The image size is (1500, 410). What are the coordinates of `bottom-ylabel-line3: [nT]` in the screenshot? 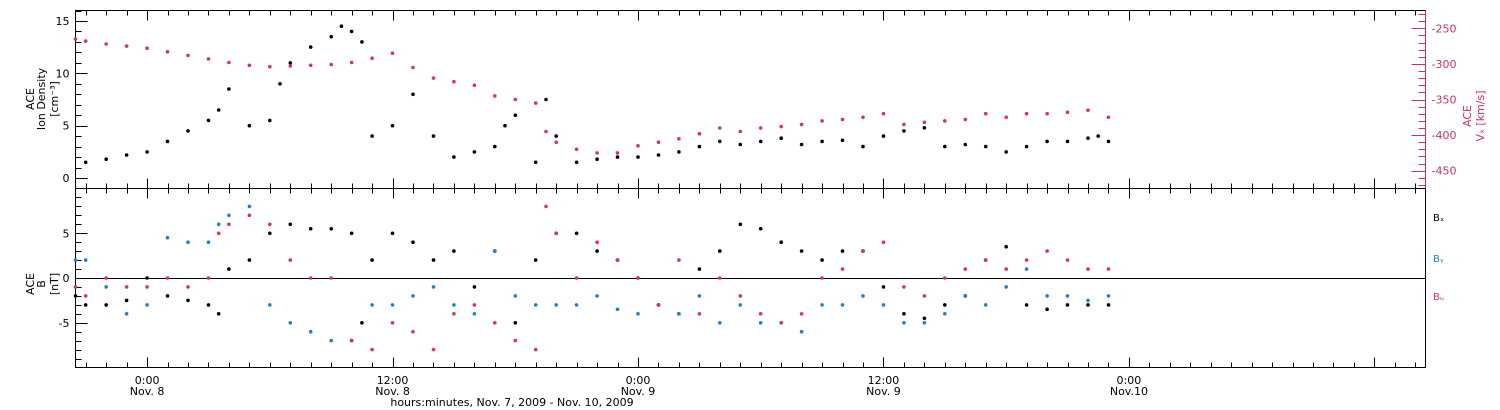 It's located at (54, 284).